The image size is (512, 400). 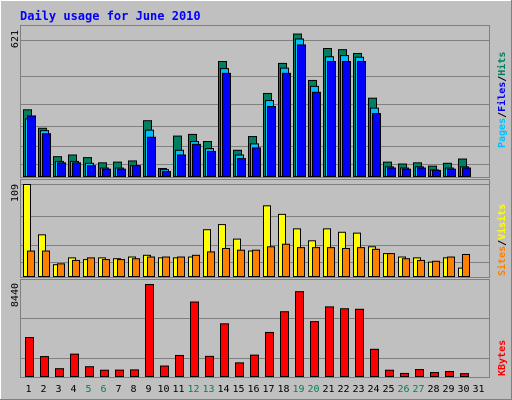 I want to click on chart-title: Daily usage for June 2010, so click(x=110, y=16).